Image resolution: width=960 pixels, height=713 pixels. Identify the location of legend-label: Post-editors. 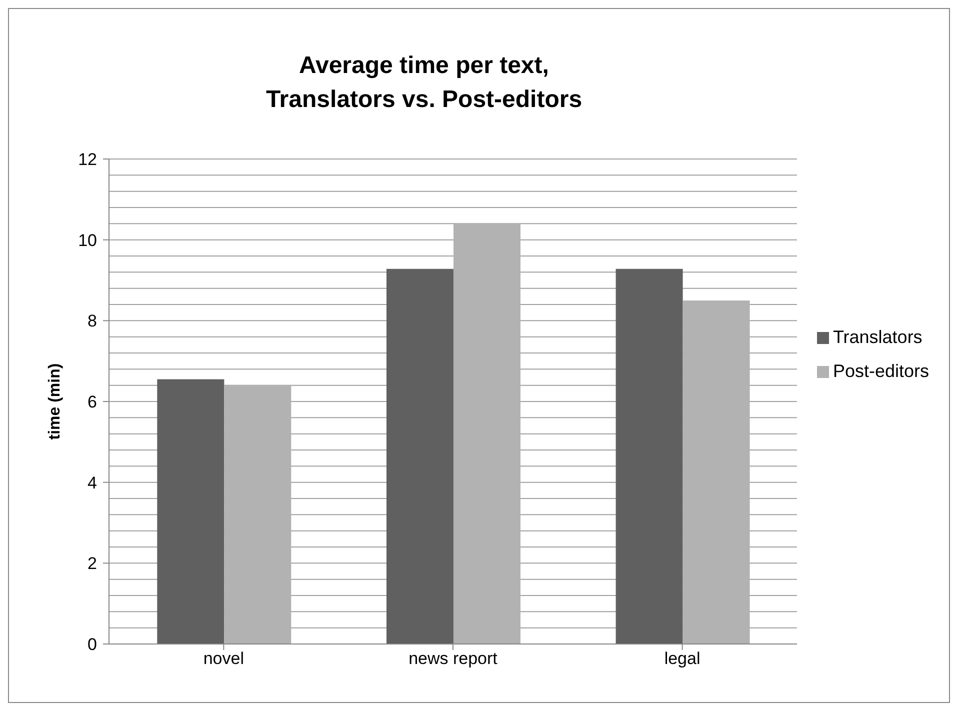
(880, 371).